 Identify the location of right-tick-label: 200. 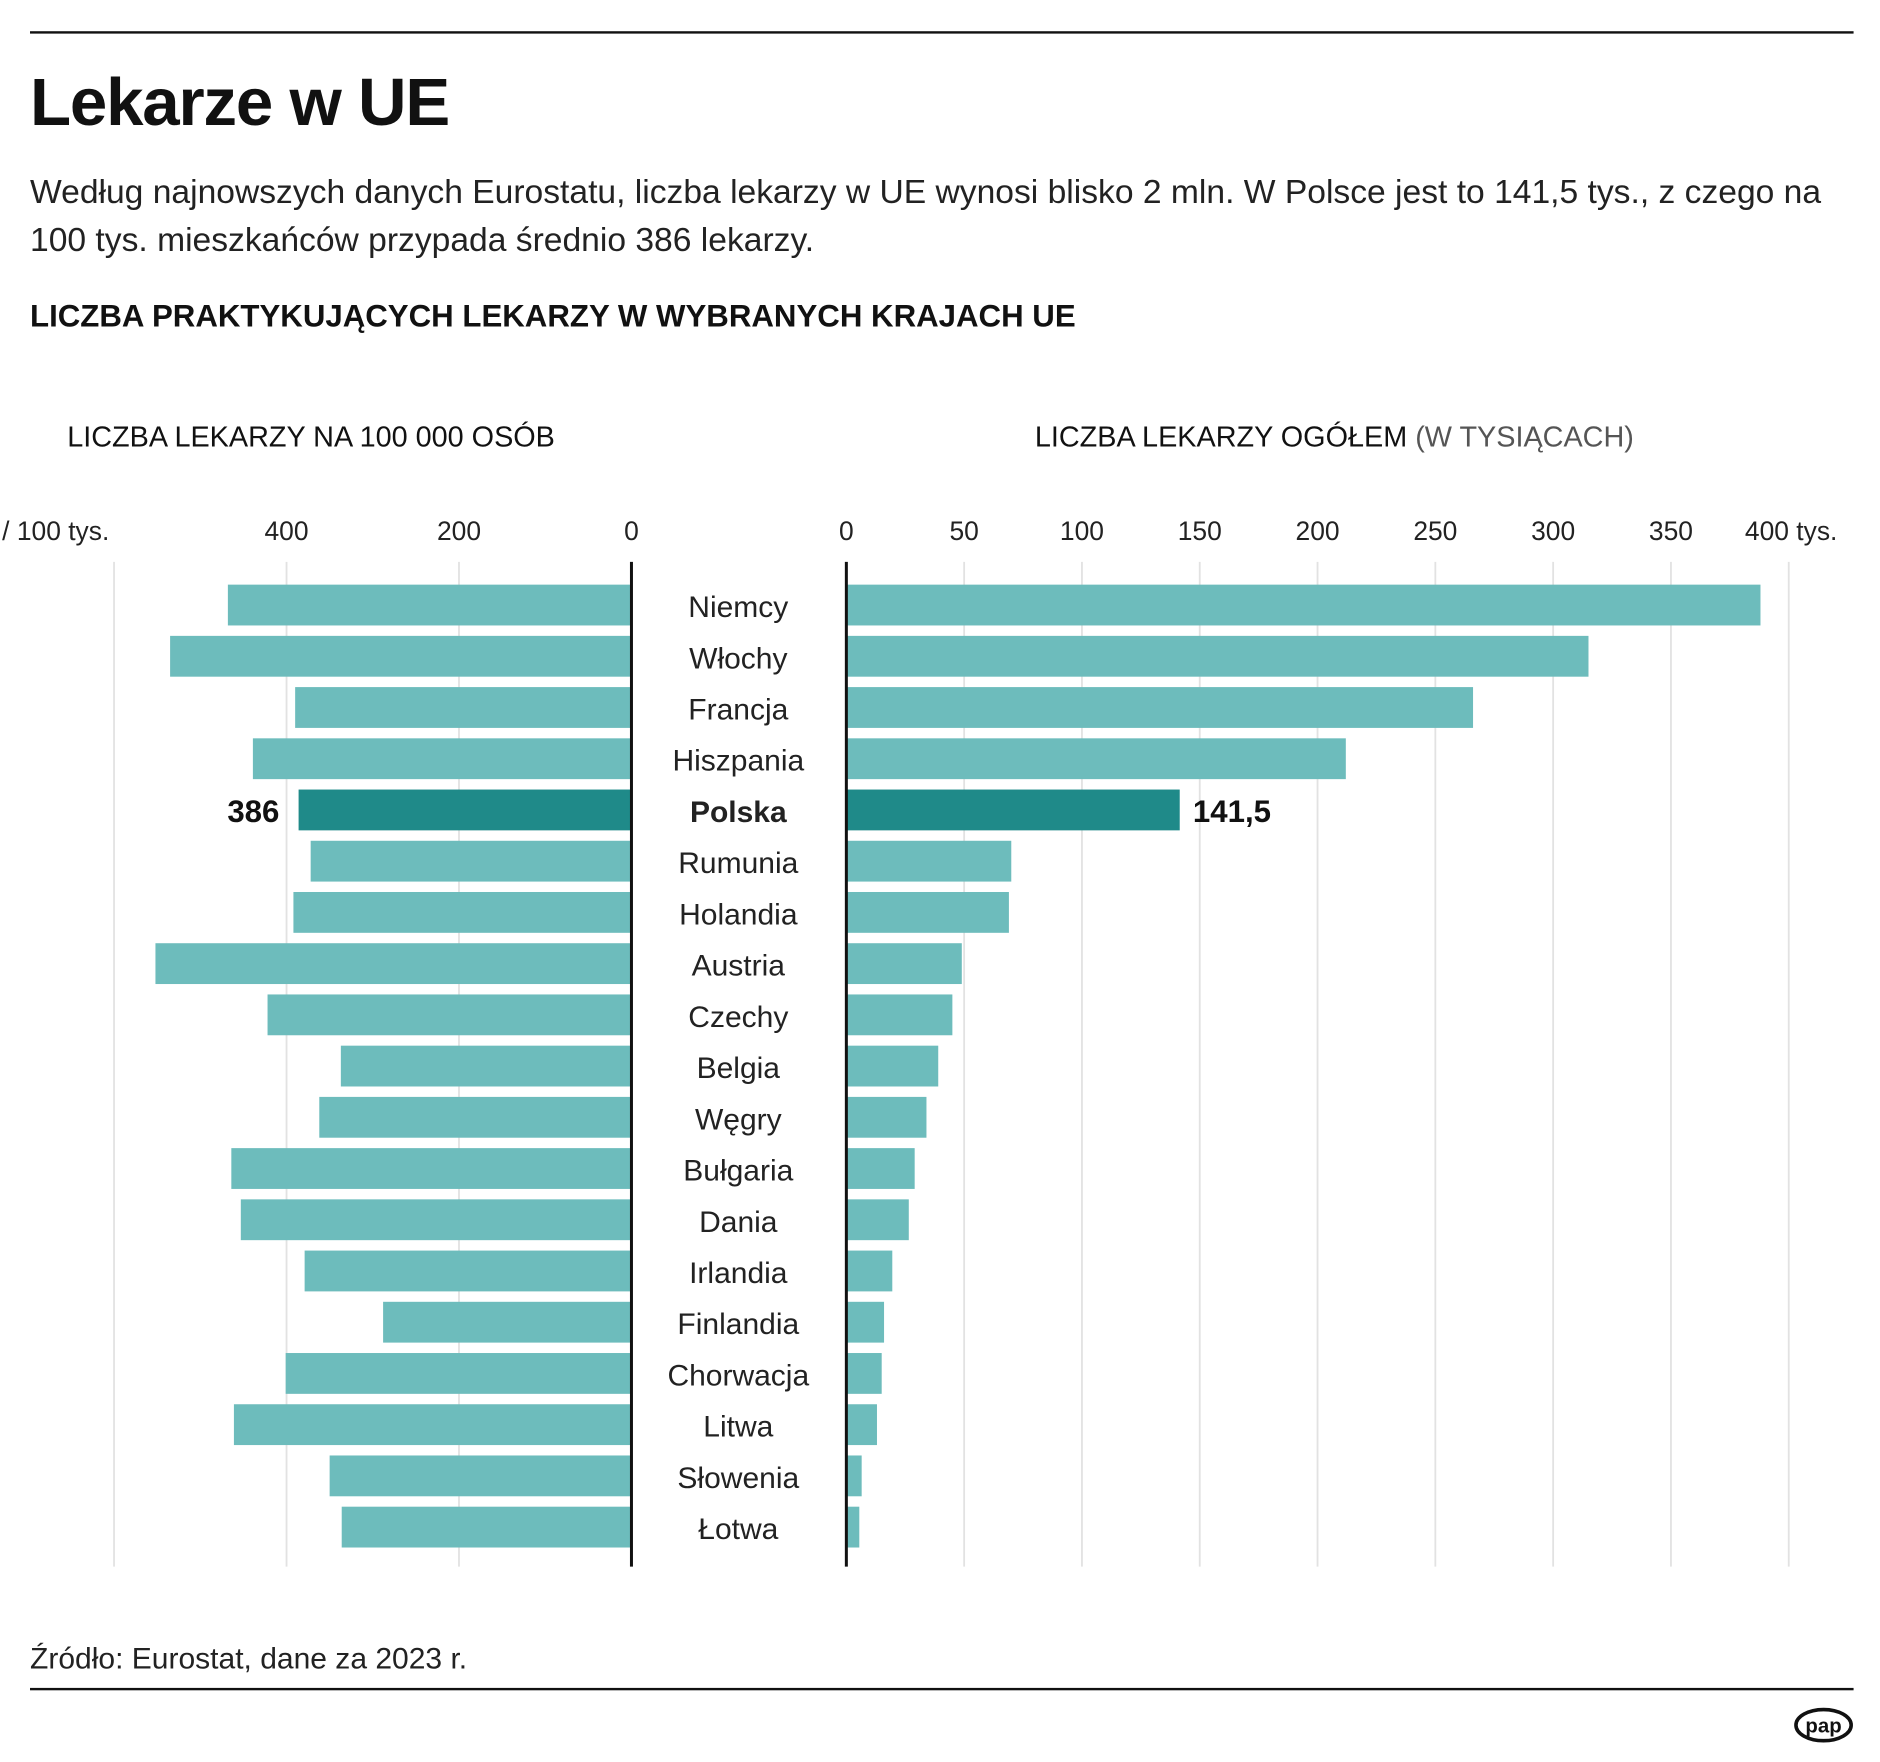
(1318, 531).